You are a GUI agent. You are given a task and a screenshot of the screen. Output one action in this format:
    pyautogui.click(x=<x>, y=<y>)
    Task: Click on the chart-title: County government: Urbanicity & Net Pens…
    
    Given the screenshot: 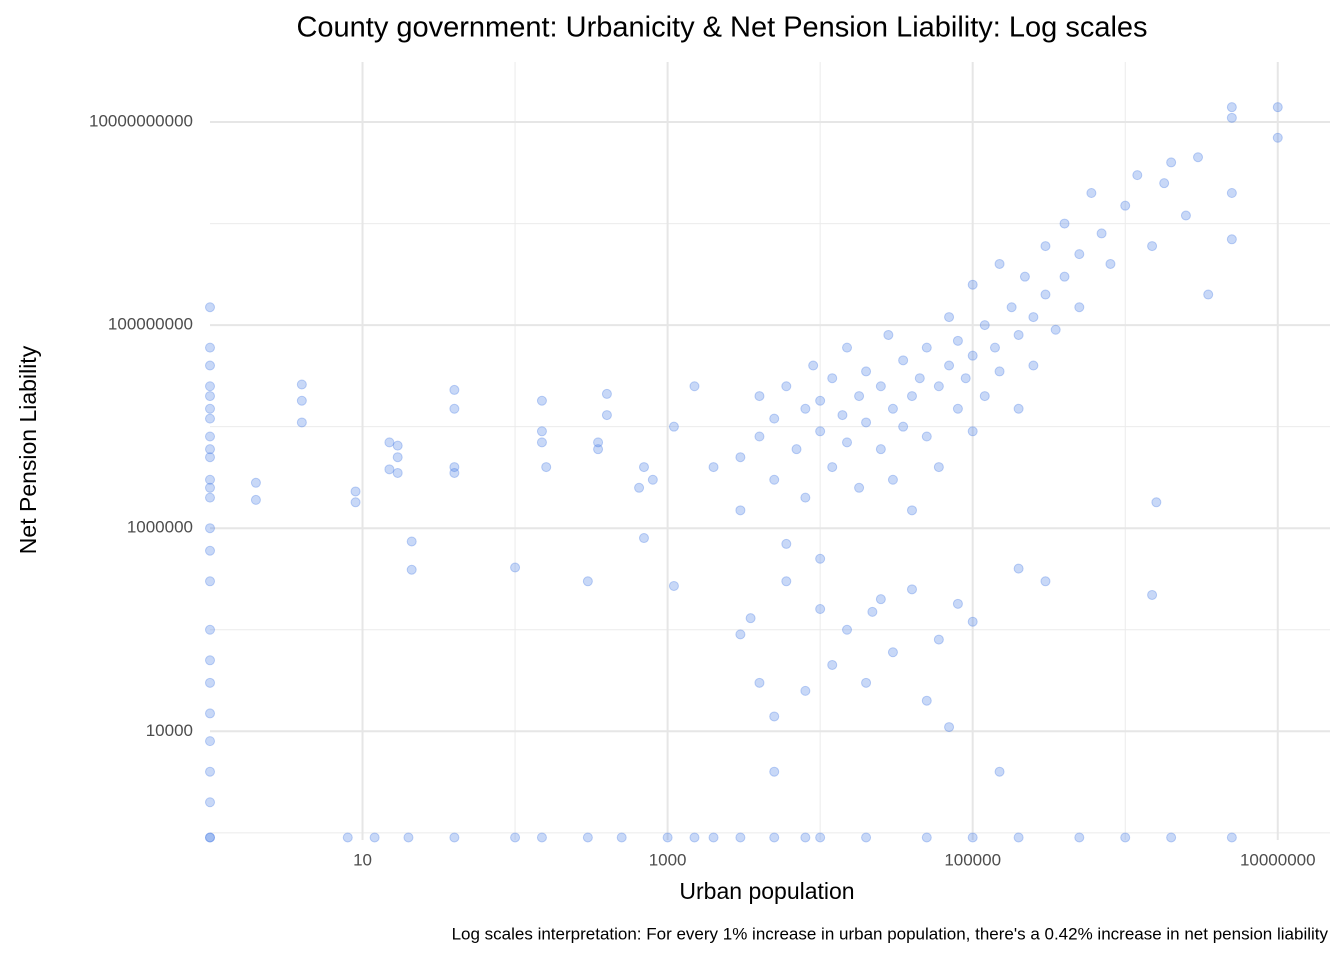 What is the action you would take?
    pyautogui.click(x=721, y=28)
    